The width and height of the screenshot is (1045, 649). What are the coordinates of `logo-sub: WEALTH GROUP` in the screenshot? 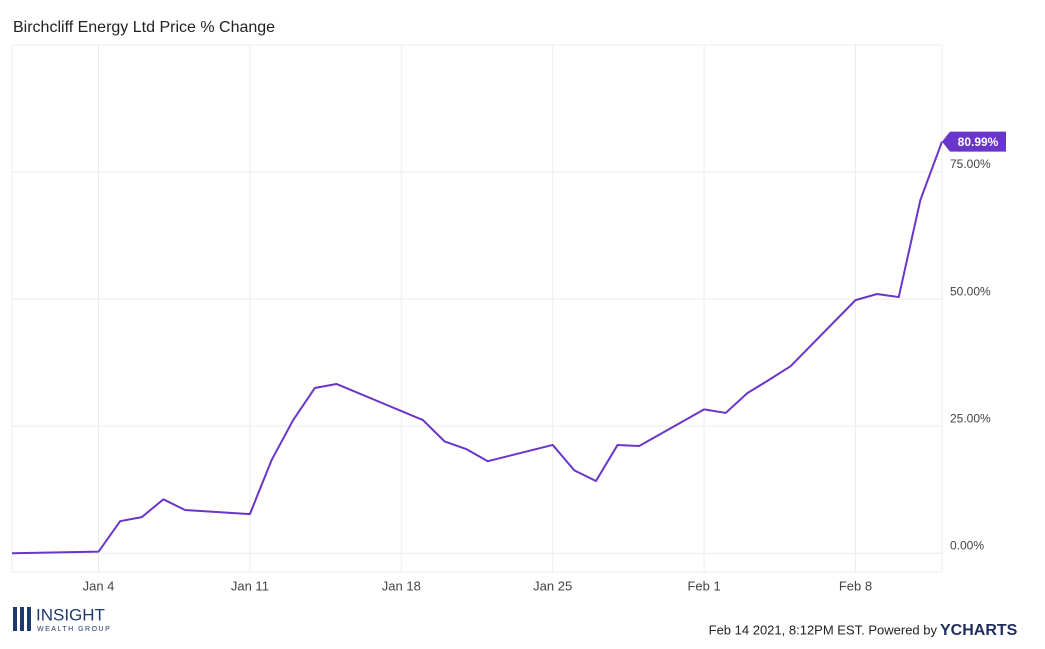 It's located at (74, 629).